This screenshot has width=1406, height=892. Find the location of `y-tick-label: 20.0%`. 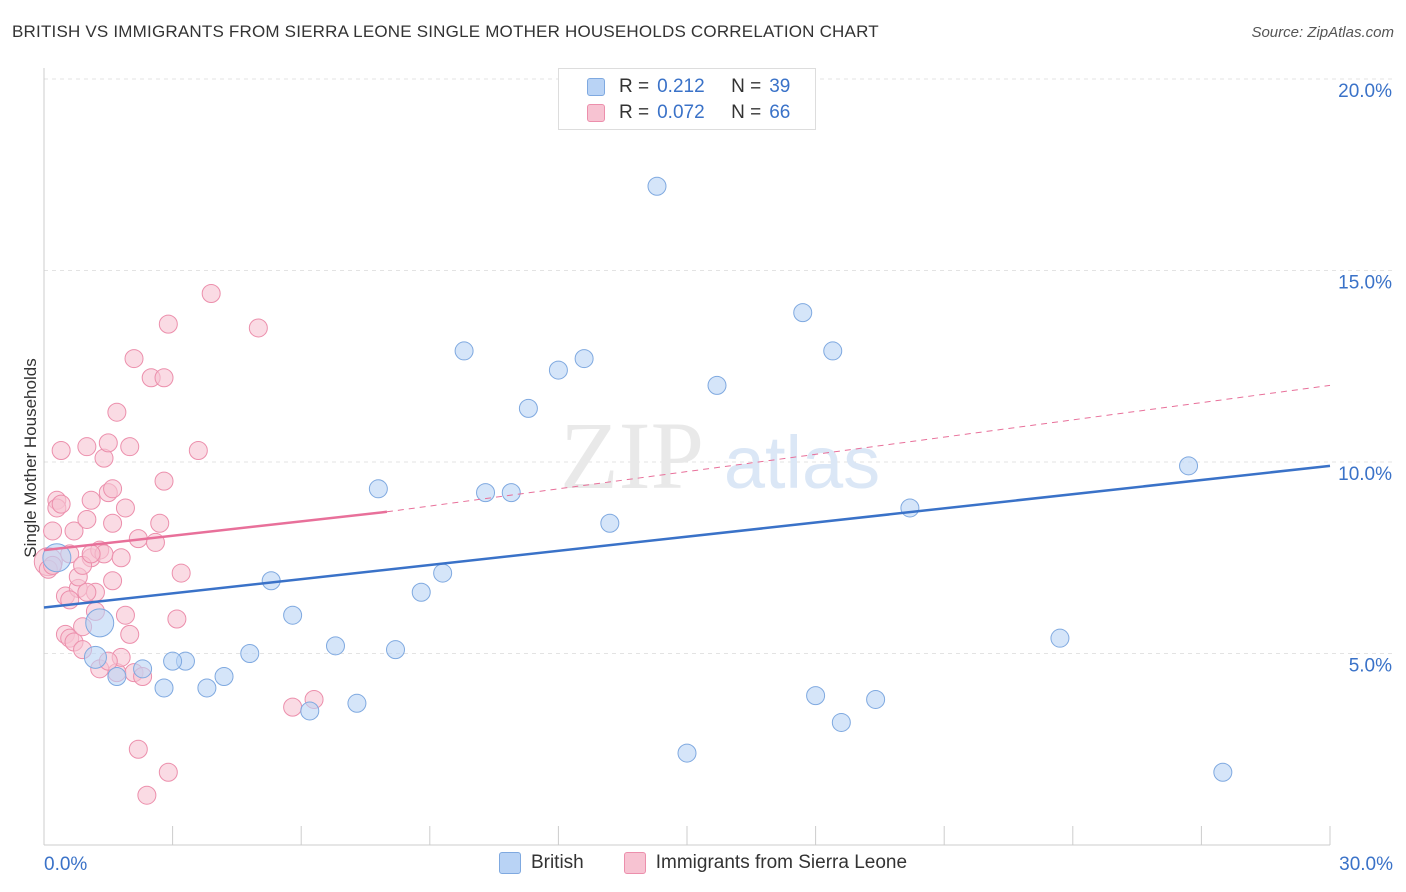

y-tick-label: 20.0% is located at coordinates (1365, 91).